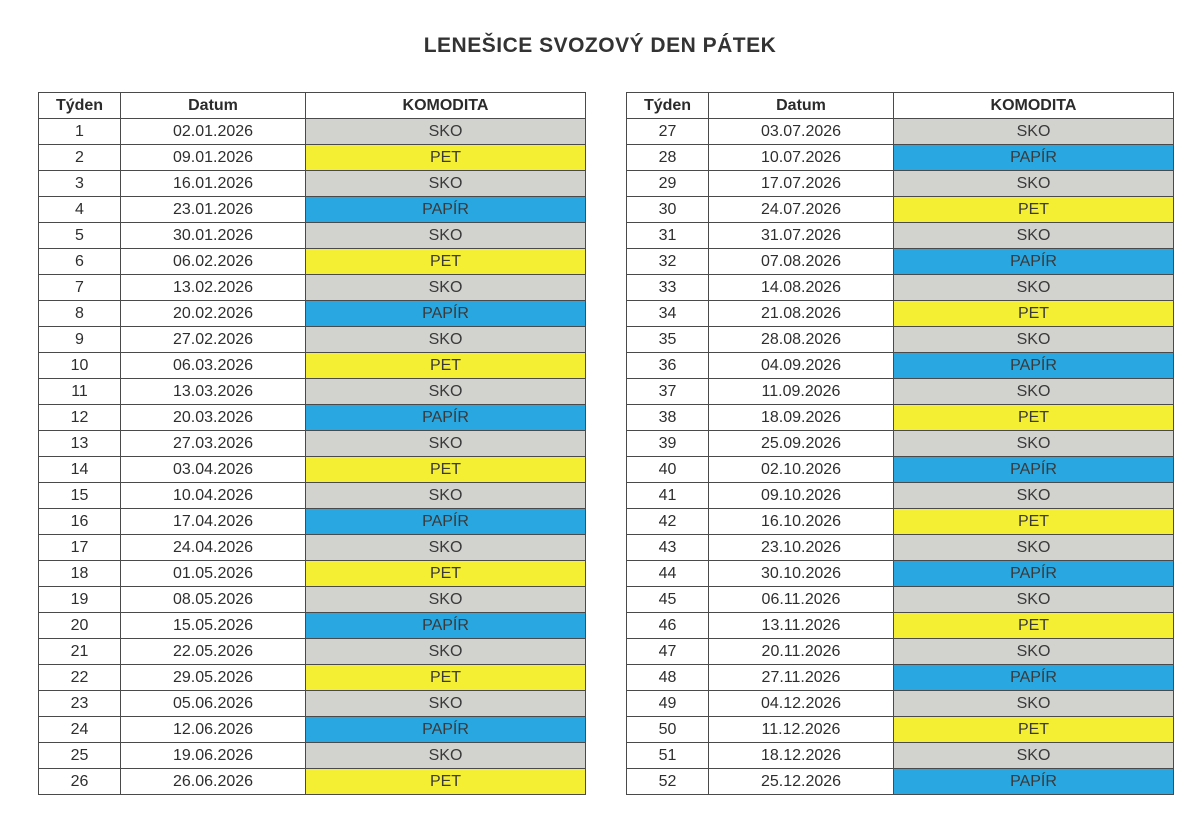  I want to click on table-row: 47 20.11.2026 SKO, so click(900, 651).